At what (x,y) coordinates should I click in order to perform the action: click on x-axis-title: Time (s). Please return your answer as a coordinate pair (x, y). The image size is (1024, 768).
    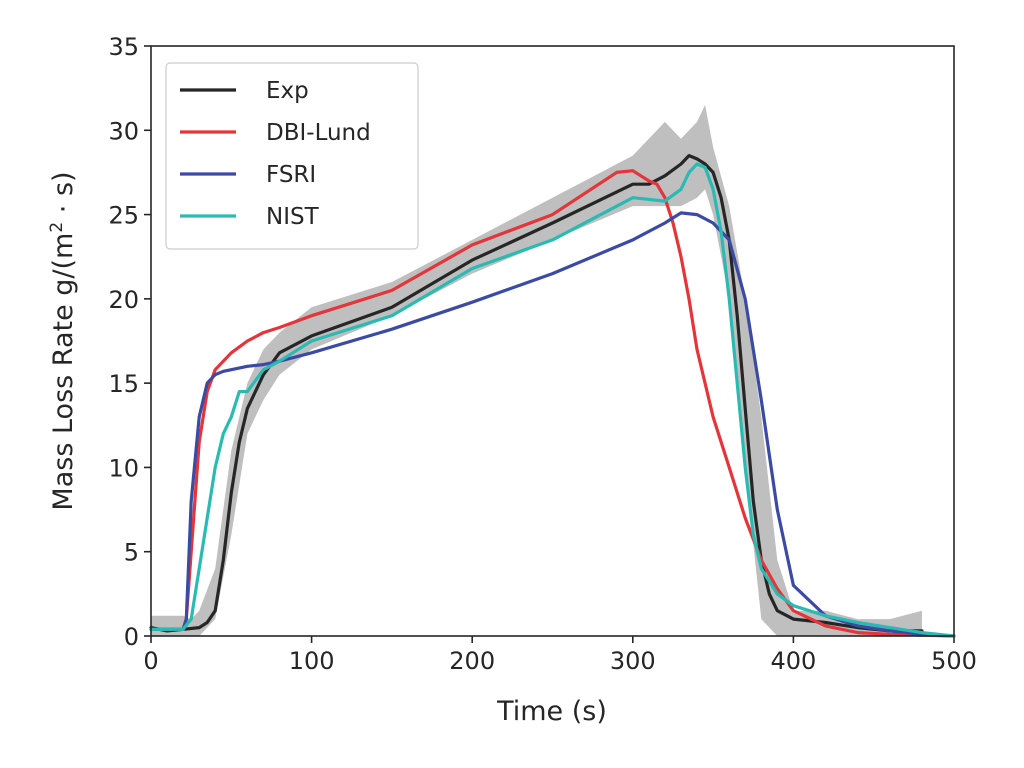
    Looking at the image, I should click on (551, 711).